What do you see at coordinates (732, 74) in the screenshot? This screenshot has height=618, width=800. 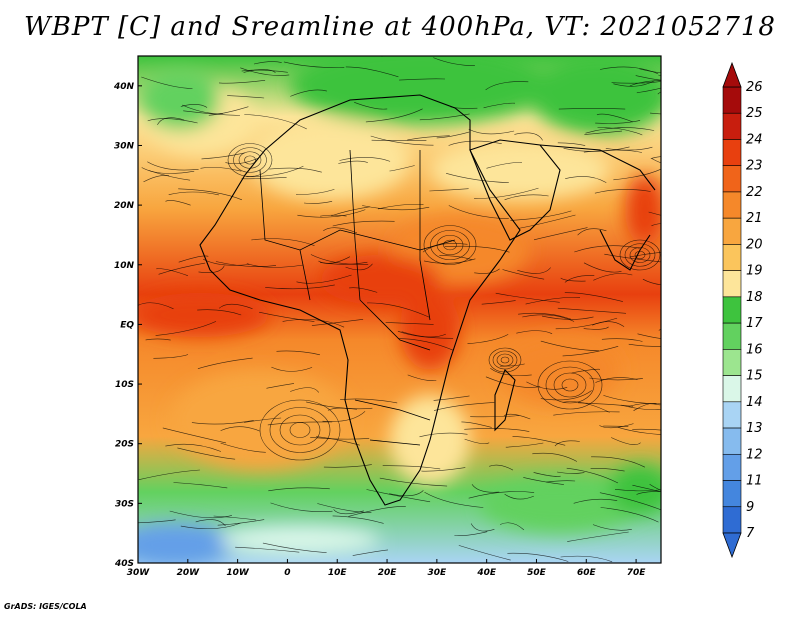 I see `colorbar-top-arrow` at bounding box center [732, 74].